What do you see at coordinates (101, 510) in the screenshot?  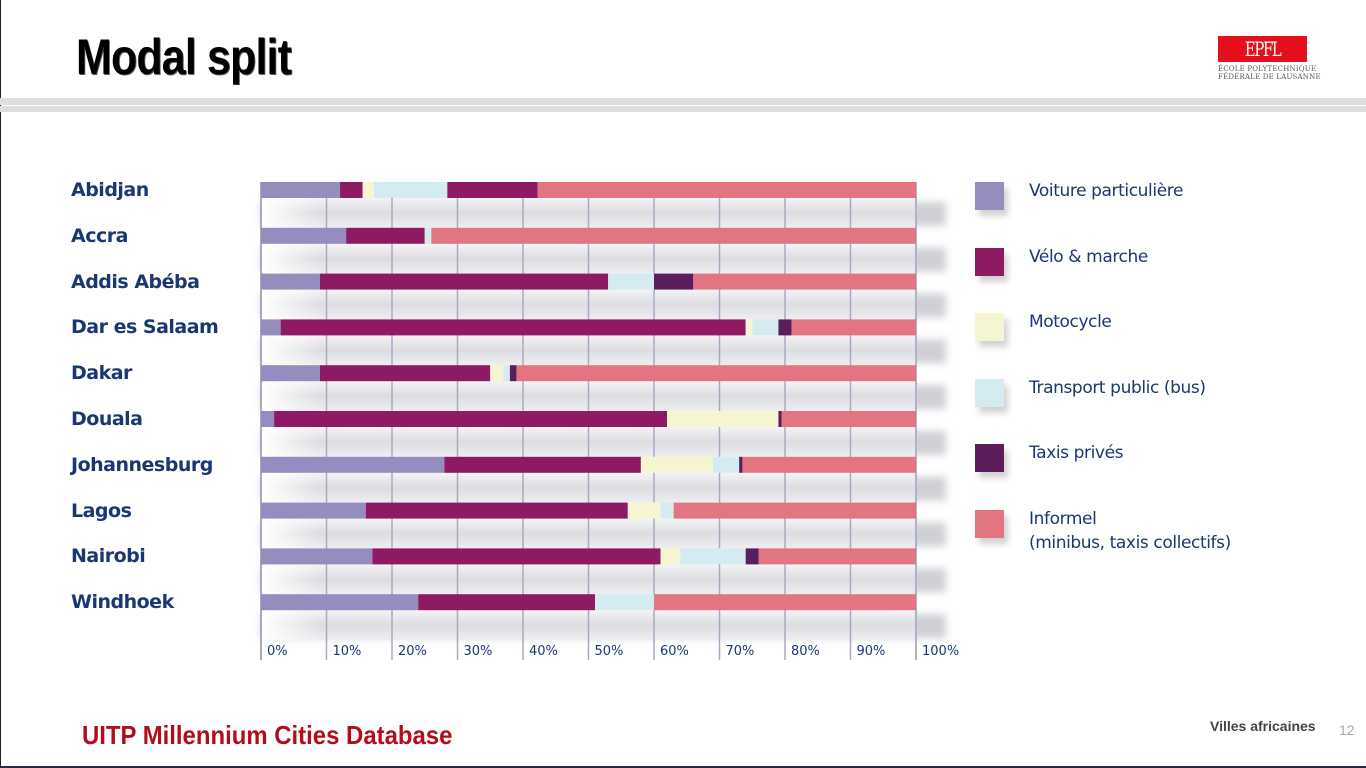 I see `category-label: Lagos` at bounding box center [101, 510].